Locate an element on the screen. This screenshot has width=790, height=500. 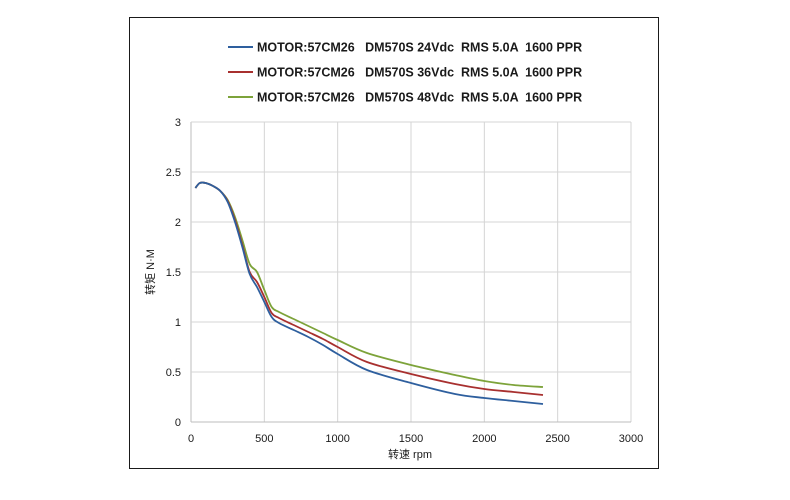
y-tick-label: 1 is located at coordinates (178, 323).